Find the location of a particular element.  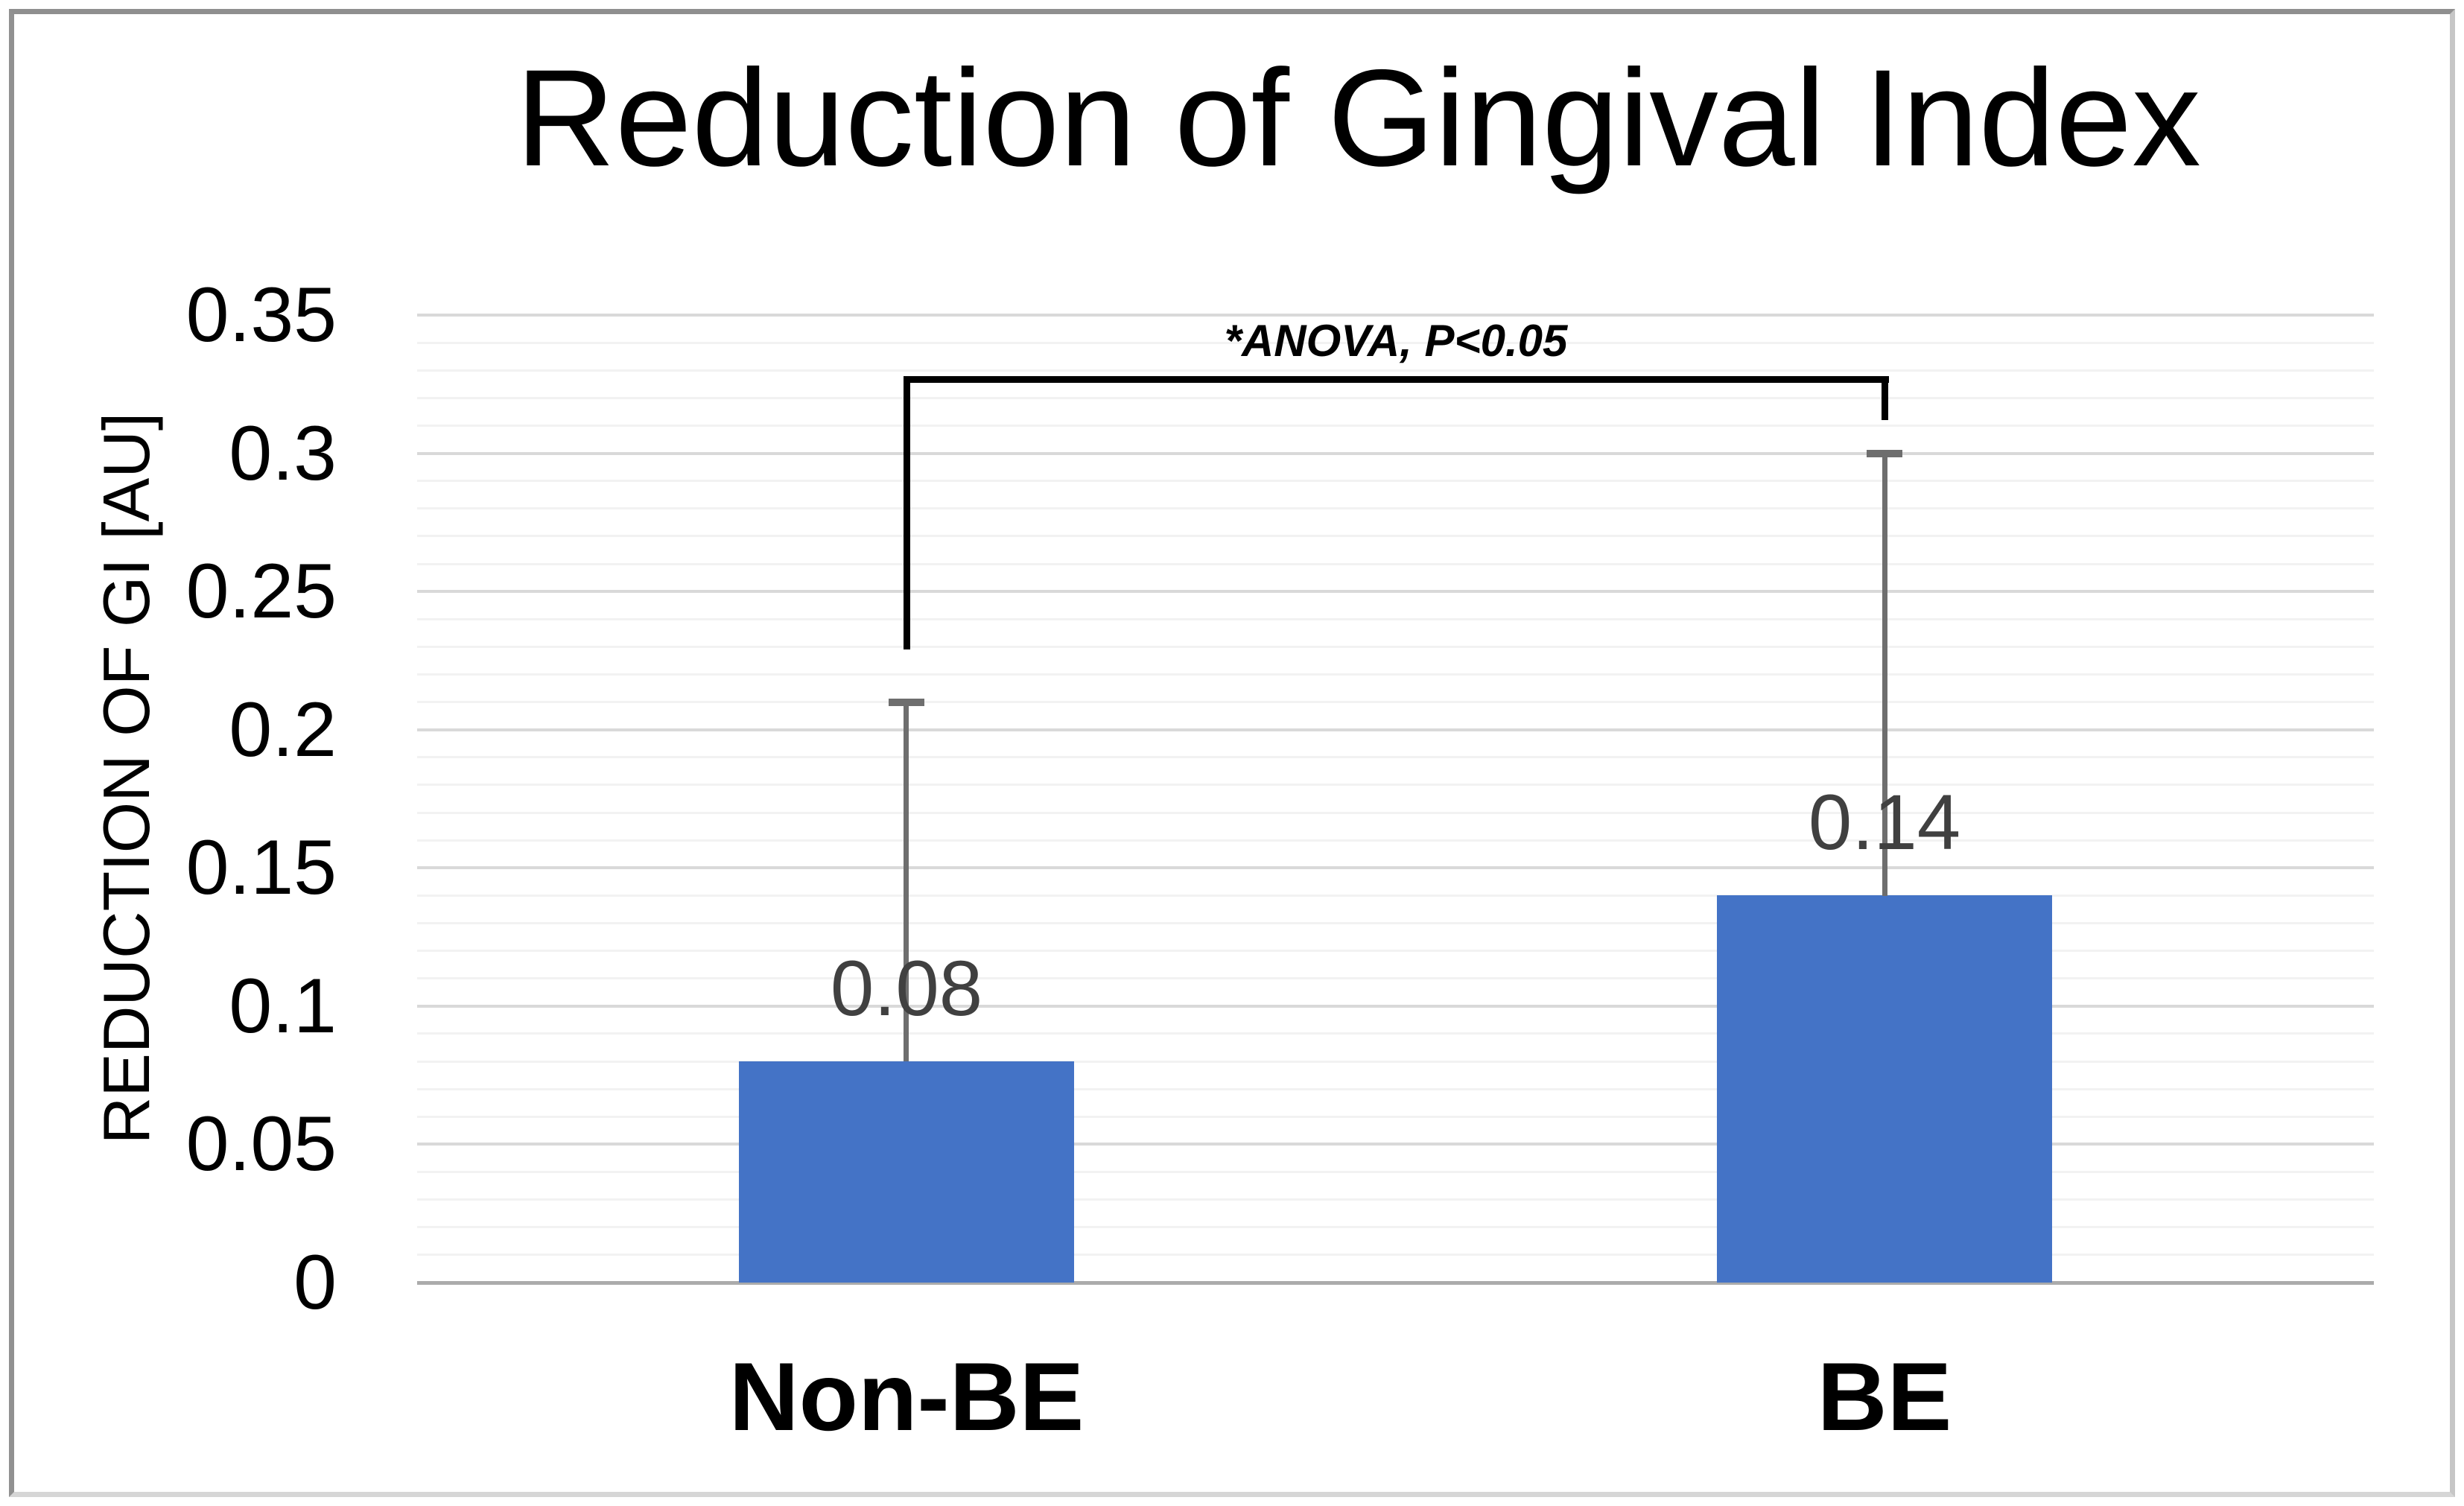

error-bar-cap-be is located at coordinates (1884, 453).